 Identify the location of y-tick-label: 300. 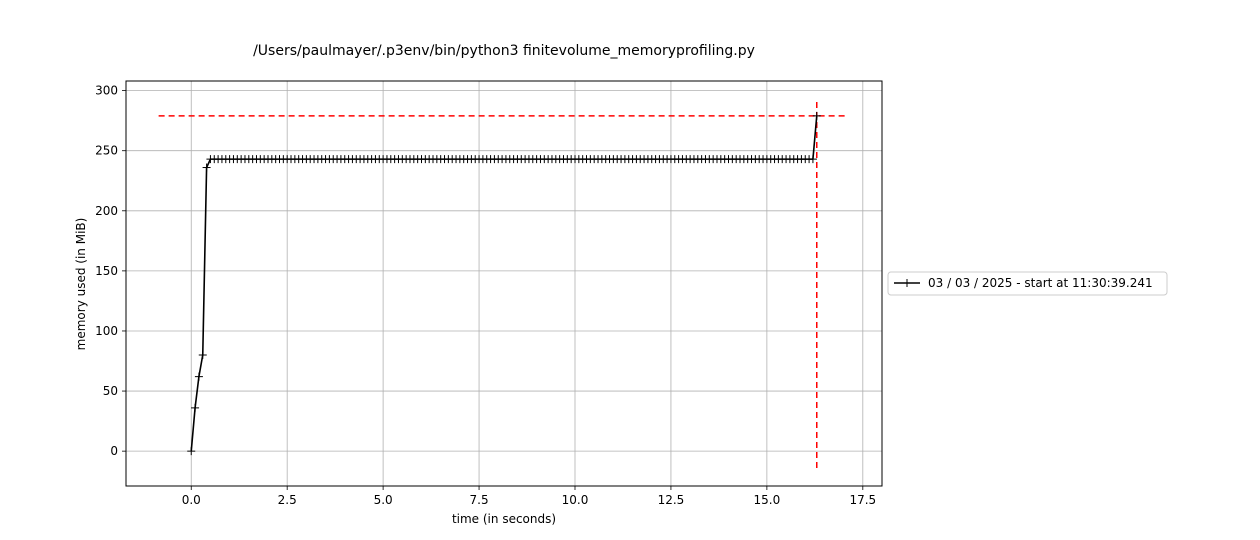
(106, 91).